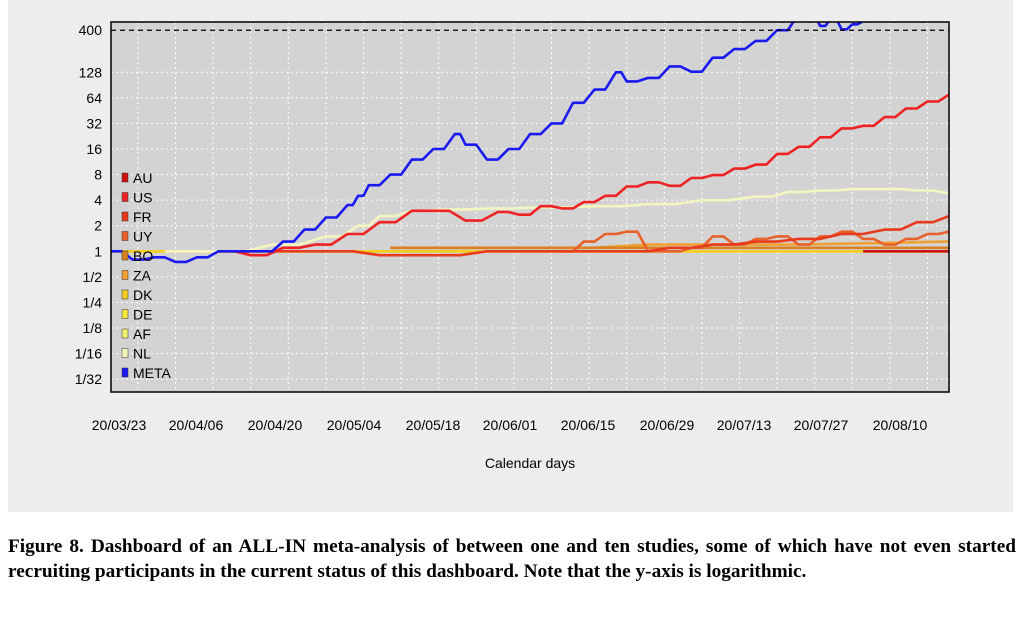  Describe the element at coordinates (530, 463) in the screenshot. I see `x-axis-label: Calendar days` at that location.